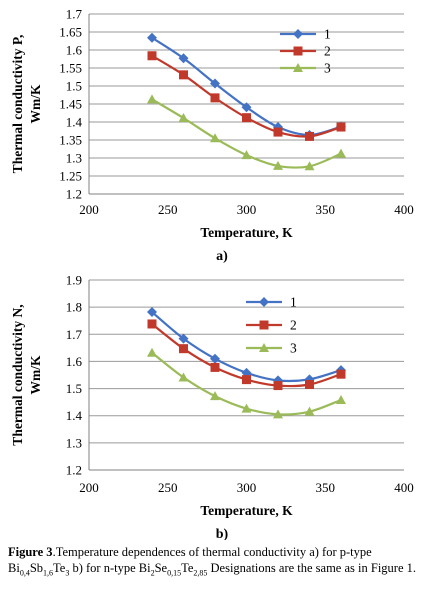 This screenshot has width=444, height=608. I want to click on y-tick-label: 1.8, so click(74, 307).